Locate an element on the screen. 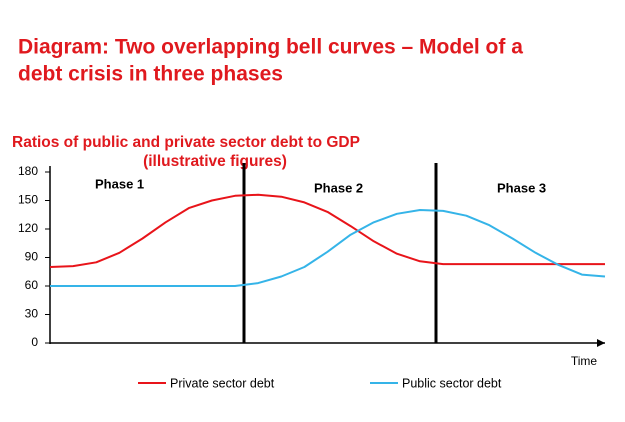  chart-subtitle: (illustrative figures) is located at coordinates (215, 161).